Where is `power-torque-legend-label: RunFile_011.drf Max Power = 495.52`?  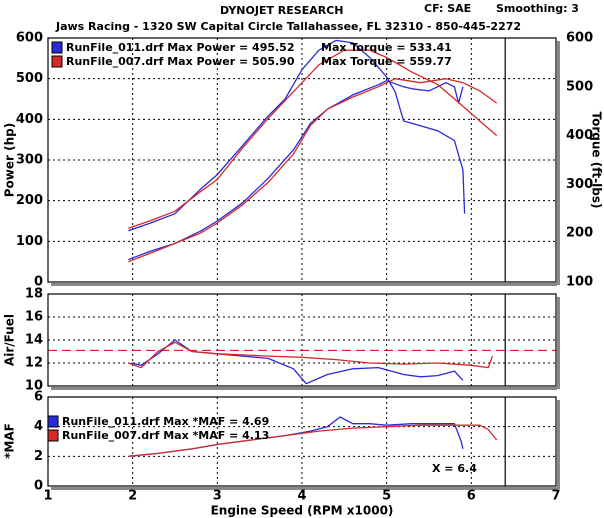
power-torque-legend-label: RunFile_011.drf Max Power = 495.52 is located at coordinates (180, 47).